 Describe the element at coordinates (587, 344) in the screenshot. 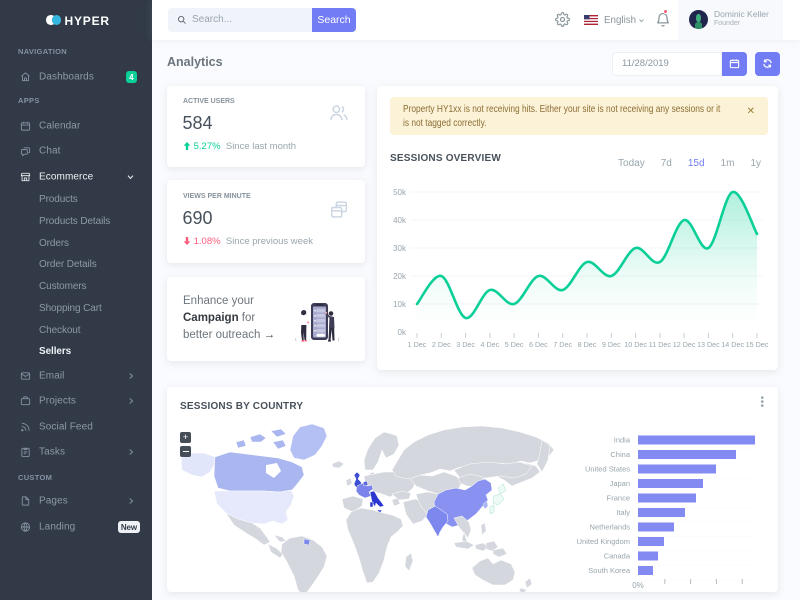

I see `svg-text: 8 Dec` at that location.